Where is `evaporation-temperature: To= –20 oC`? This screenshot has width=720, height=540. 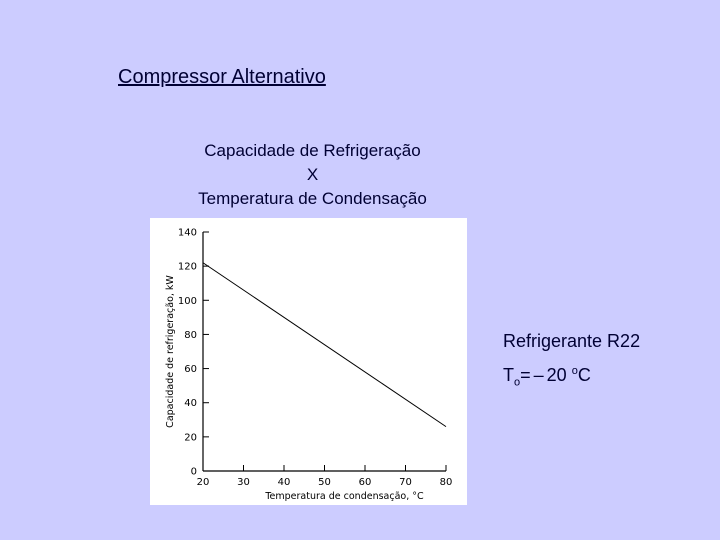
evaporation-temperature: To= –20 oC is located at coordinates (571, 372).